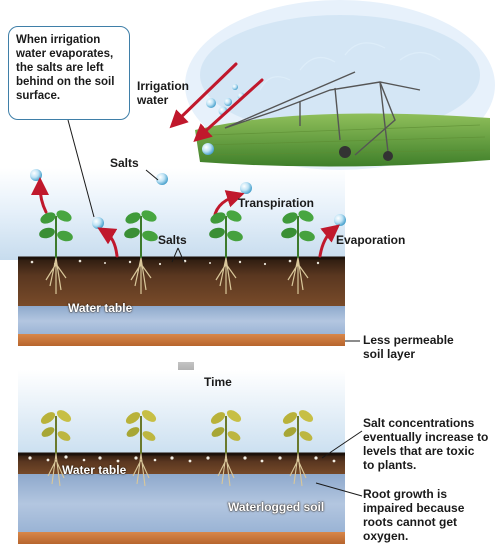 The width and height of the screenshot is (500, 555). I want to click on pointer-lines-bottom, so click(339, 463).